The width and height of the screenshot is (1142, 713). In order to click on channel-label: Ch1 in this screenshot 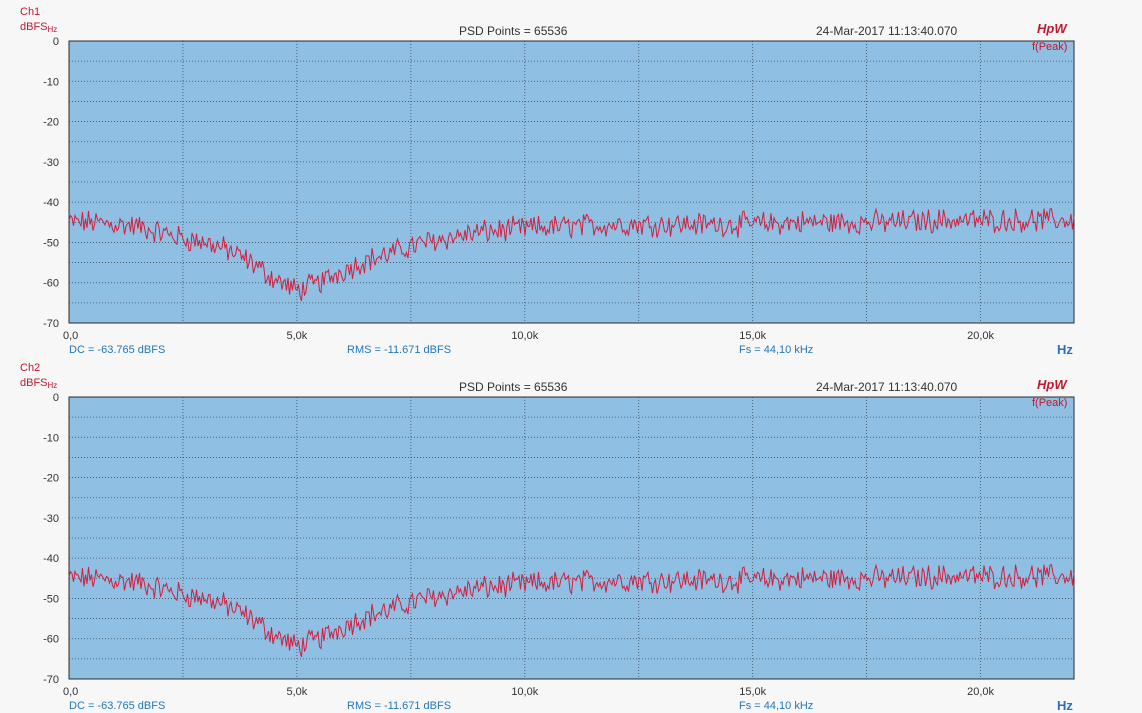, I will do `click(30, 12)`.